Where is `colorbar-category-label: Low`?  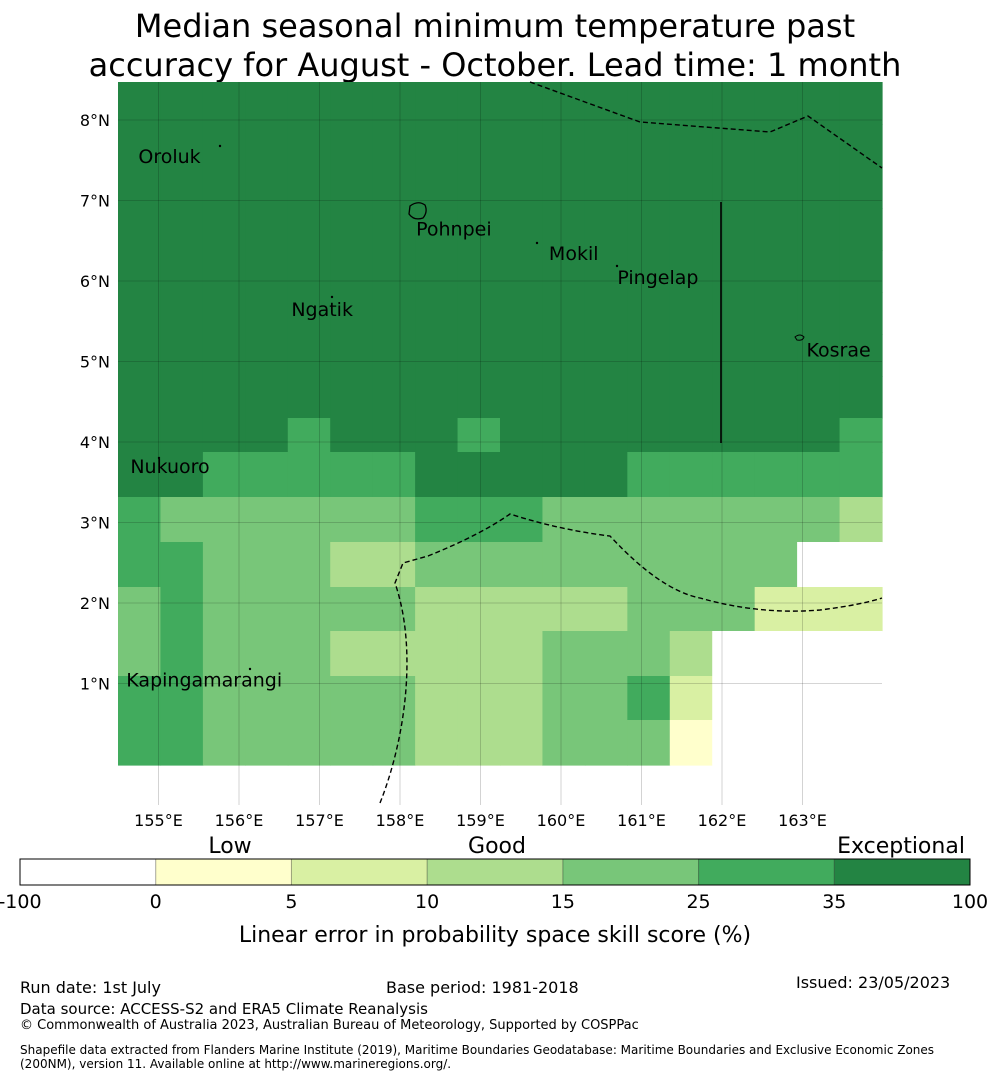
colorbar-category-label: Low is located at coordinates (229, 846).